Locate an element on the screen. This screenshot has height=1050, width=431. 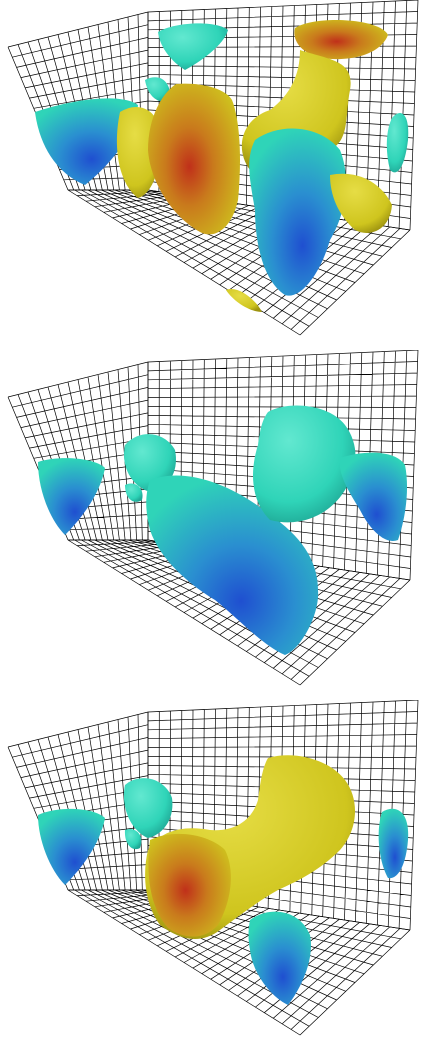
cyan-blob-top is located at coordinates (193, 46).